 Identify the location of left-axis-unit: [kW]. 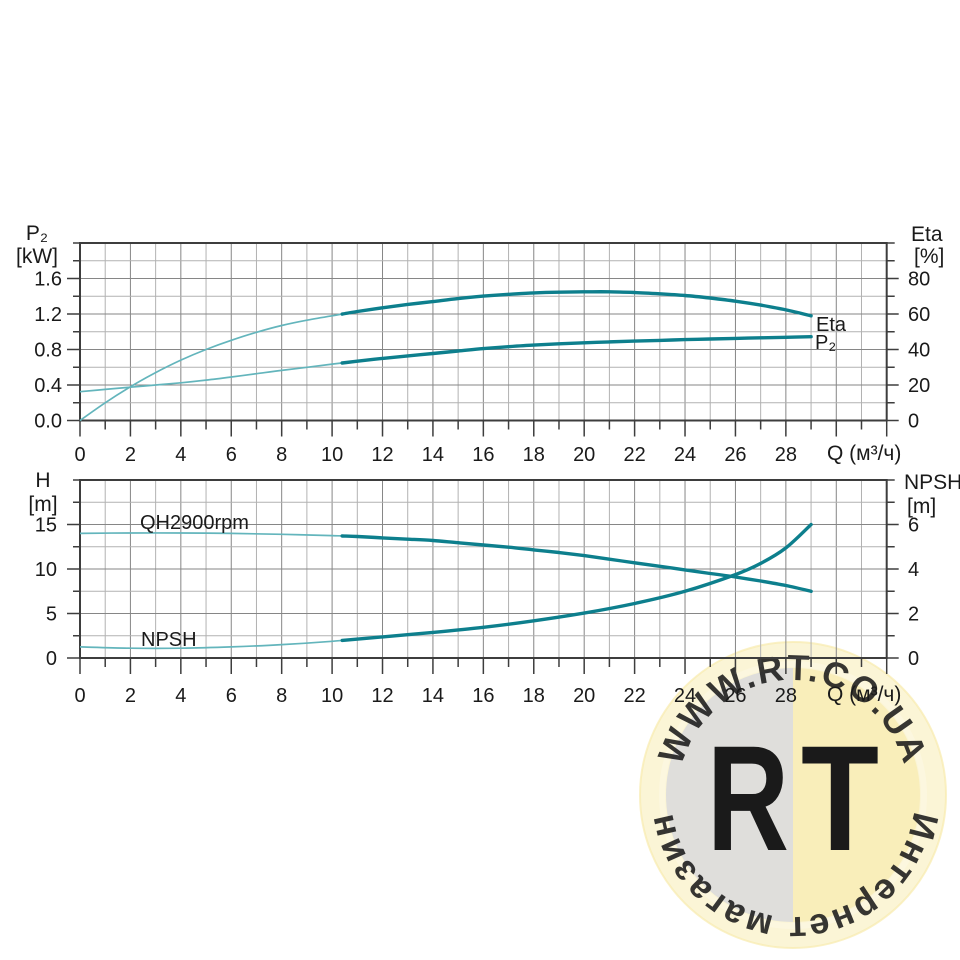
(37, 256).